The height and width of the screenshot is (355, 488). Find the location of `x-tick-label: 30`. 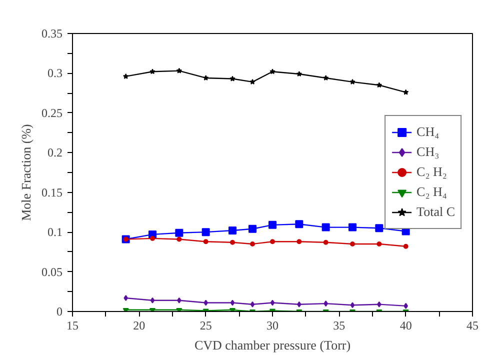

x-tick-label: 30 is located at coordinates (272, 325).